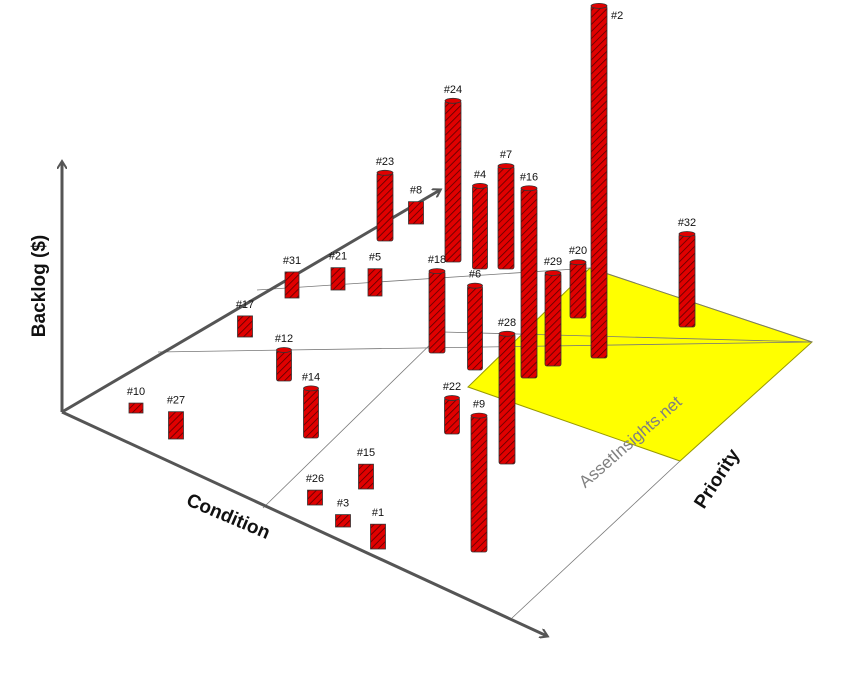  I want to click on bar-label: #22, so click(452, 387).